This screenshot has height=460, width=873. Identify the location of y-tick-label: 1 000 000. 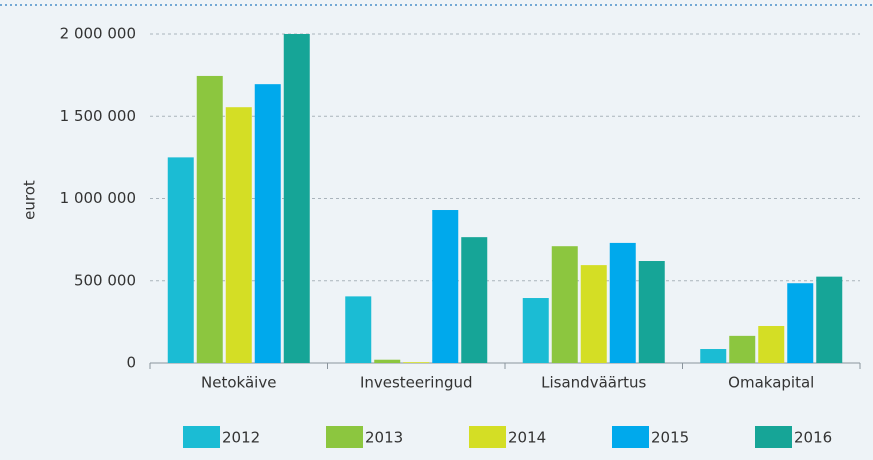
(98, 198).